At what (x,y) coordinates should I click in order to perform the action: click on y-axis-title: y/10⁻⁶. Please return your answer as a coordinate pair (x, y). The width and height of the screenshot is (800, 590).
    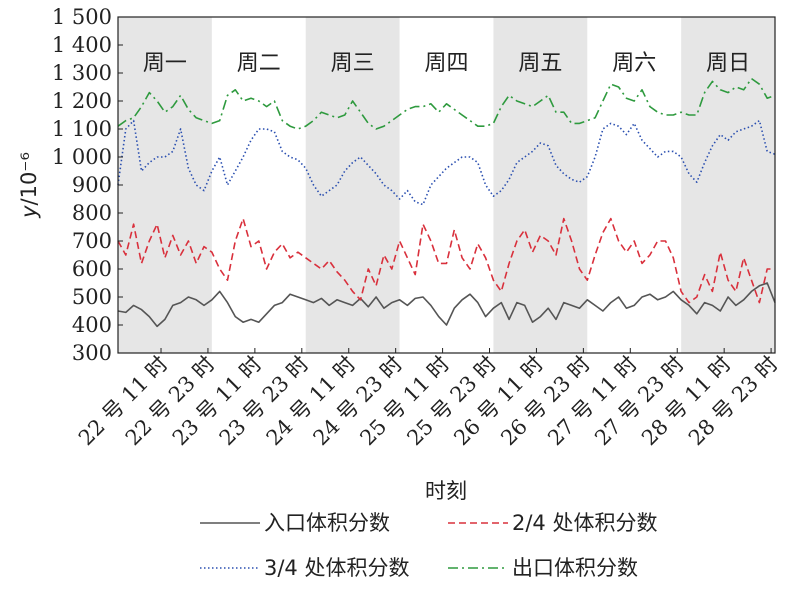
    Looking at the image, I should click on (29, 185).